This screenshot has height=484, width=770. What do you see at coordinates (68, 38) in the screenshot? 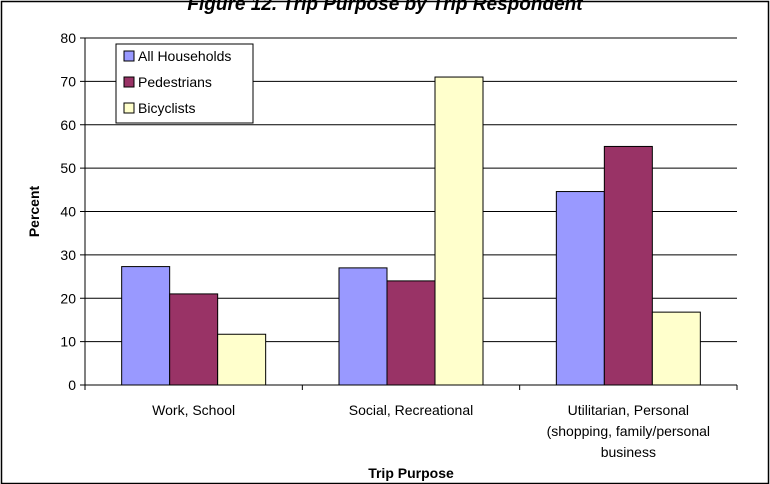
I see `y-tick-label: 80` at bounding box center [68, 38].